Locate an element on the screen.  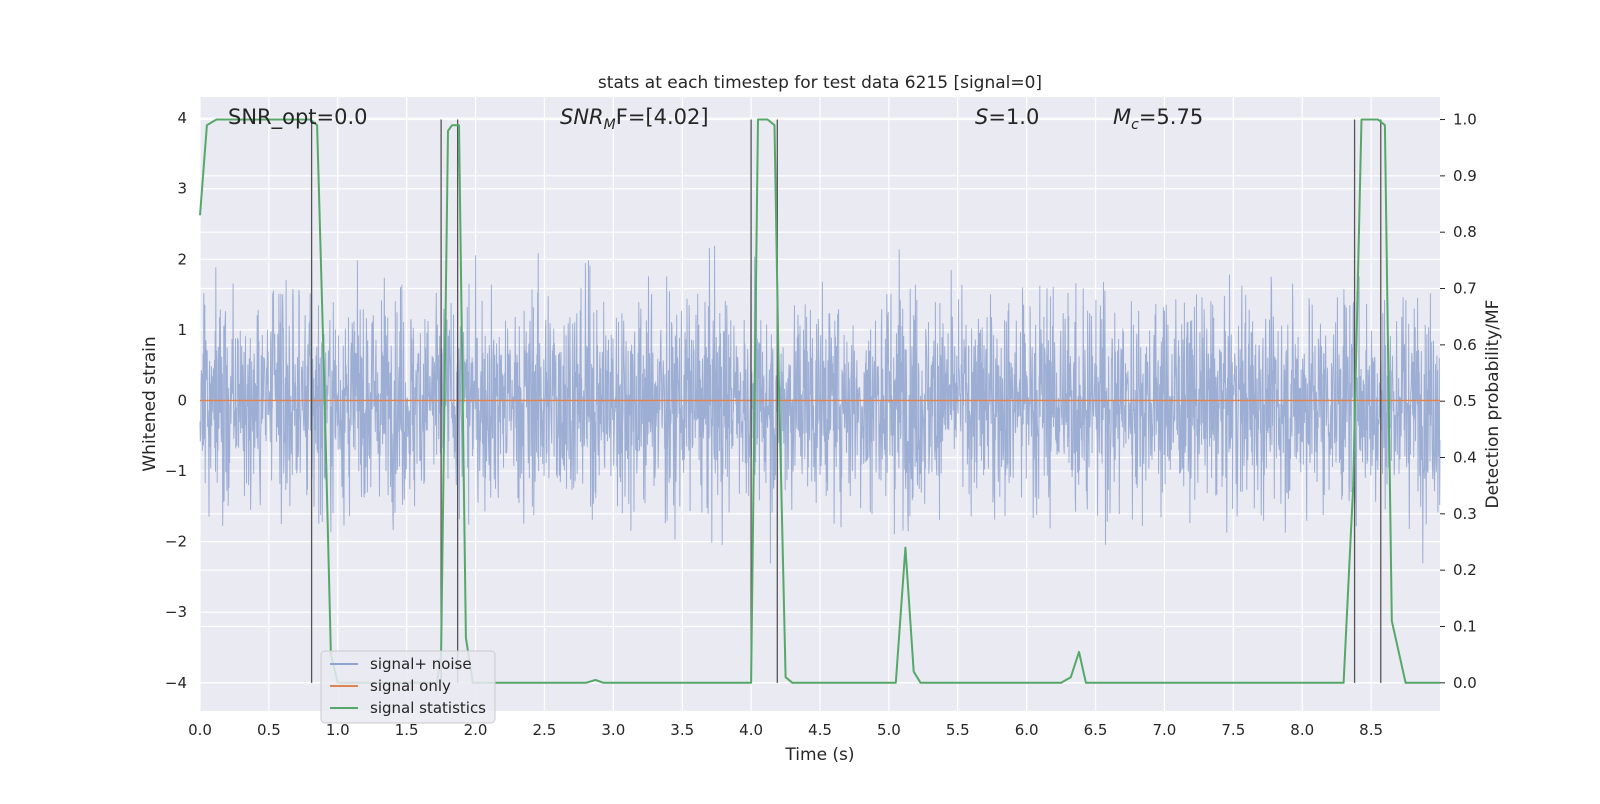
annotation-mc: Mc=5.75 is located at coordinates (1158, 119).